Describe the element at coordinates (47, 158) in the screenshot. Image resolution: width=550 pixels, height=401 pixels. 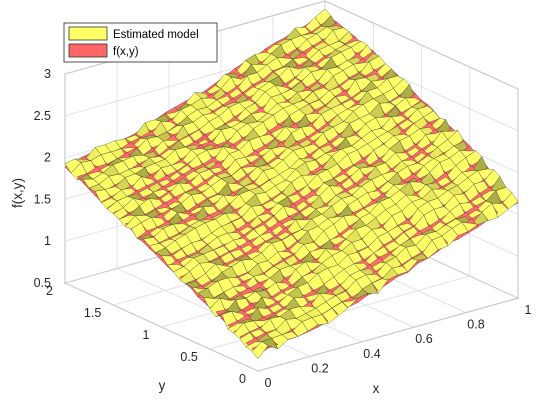
I see `z-tick-label: 2` at that location.